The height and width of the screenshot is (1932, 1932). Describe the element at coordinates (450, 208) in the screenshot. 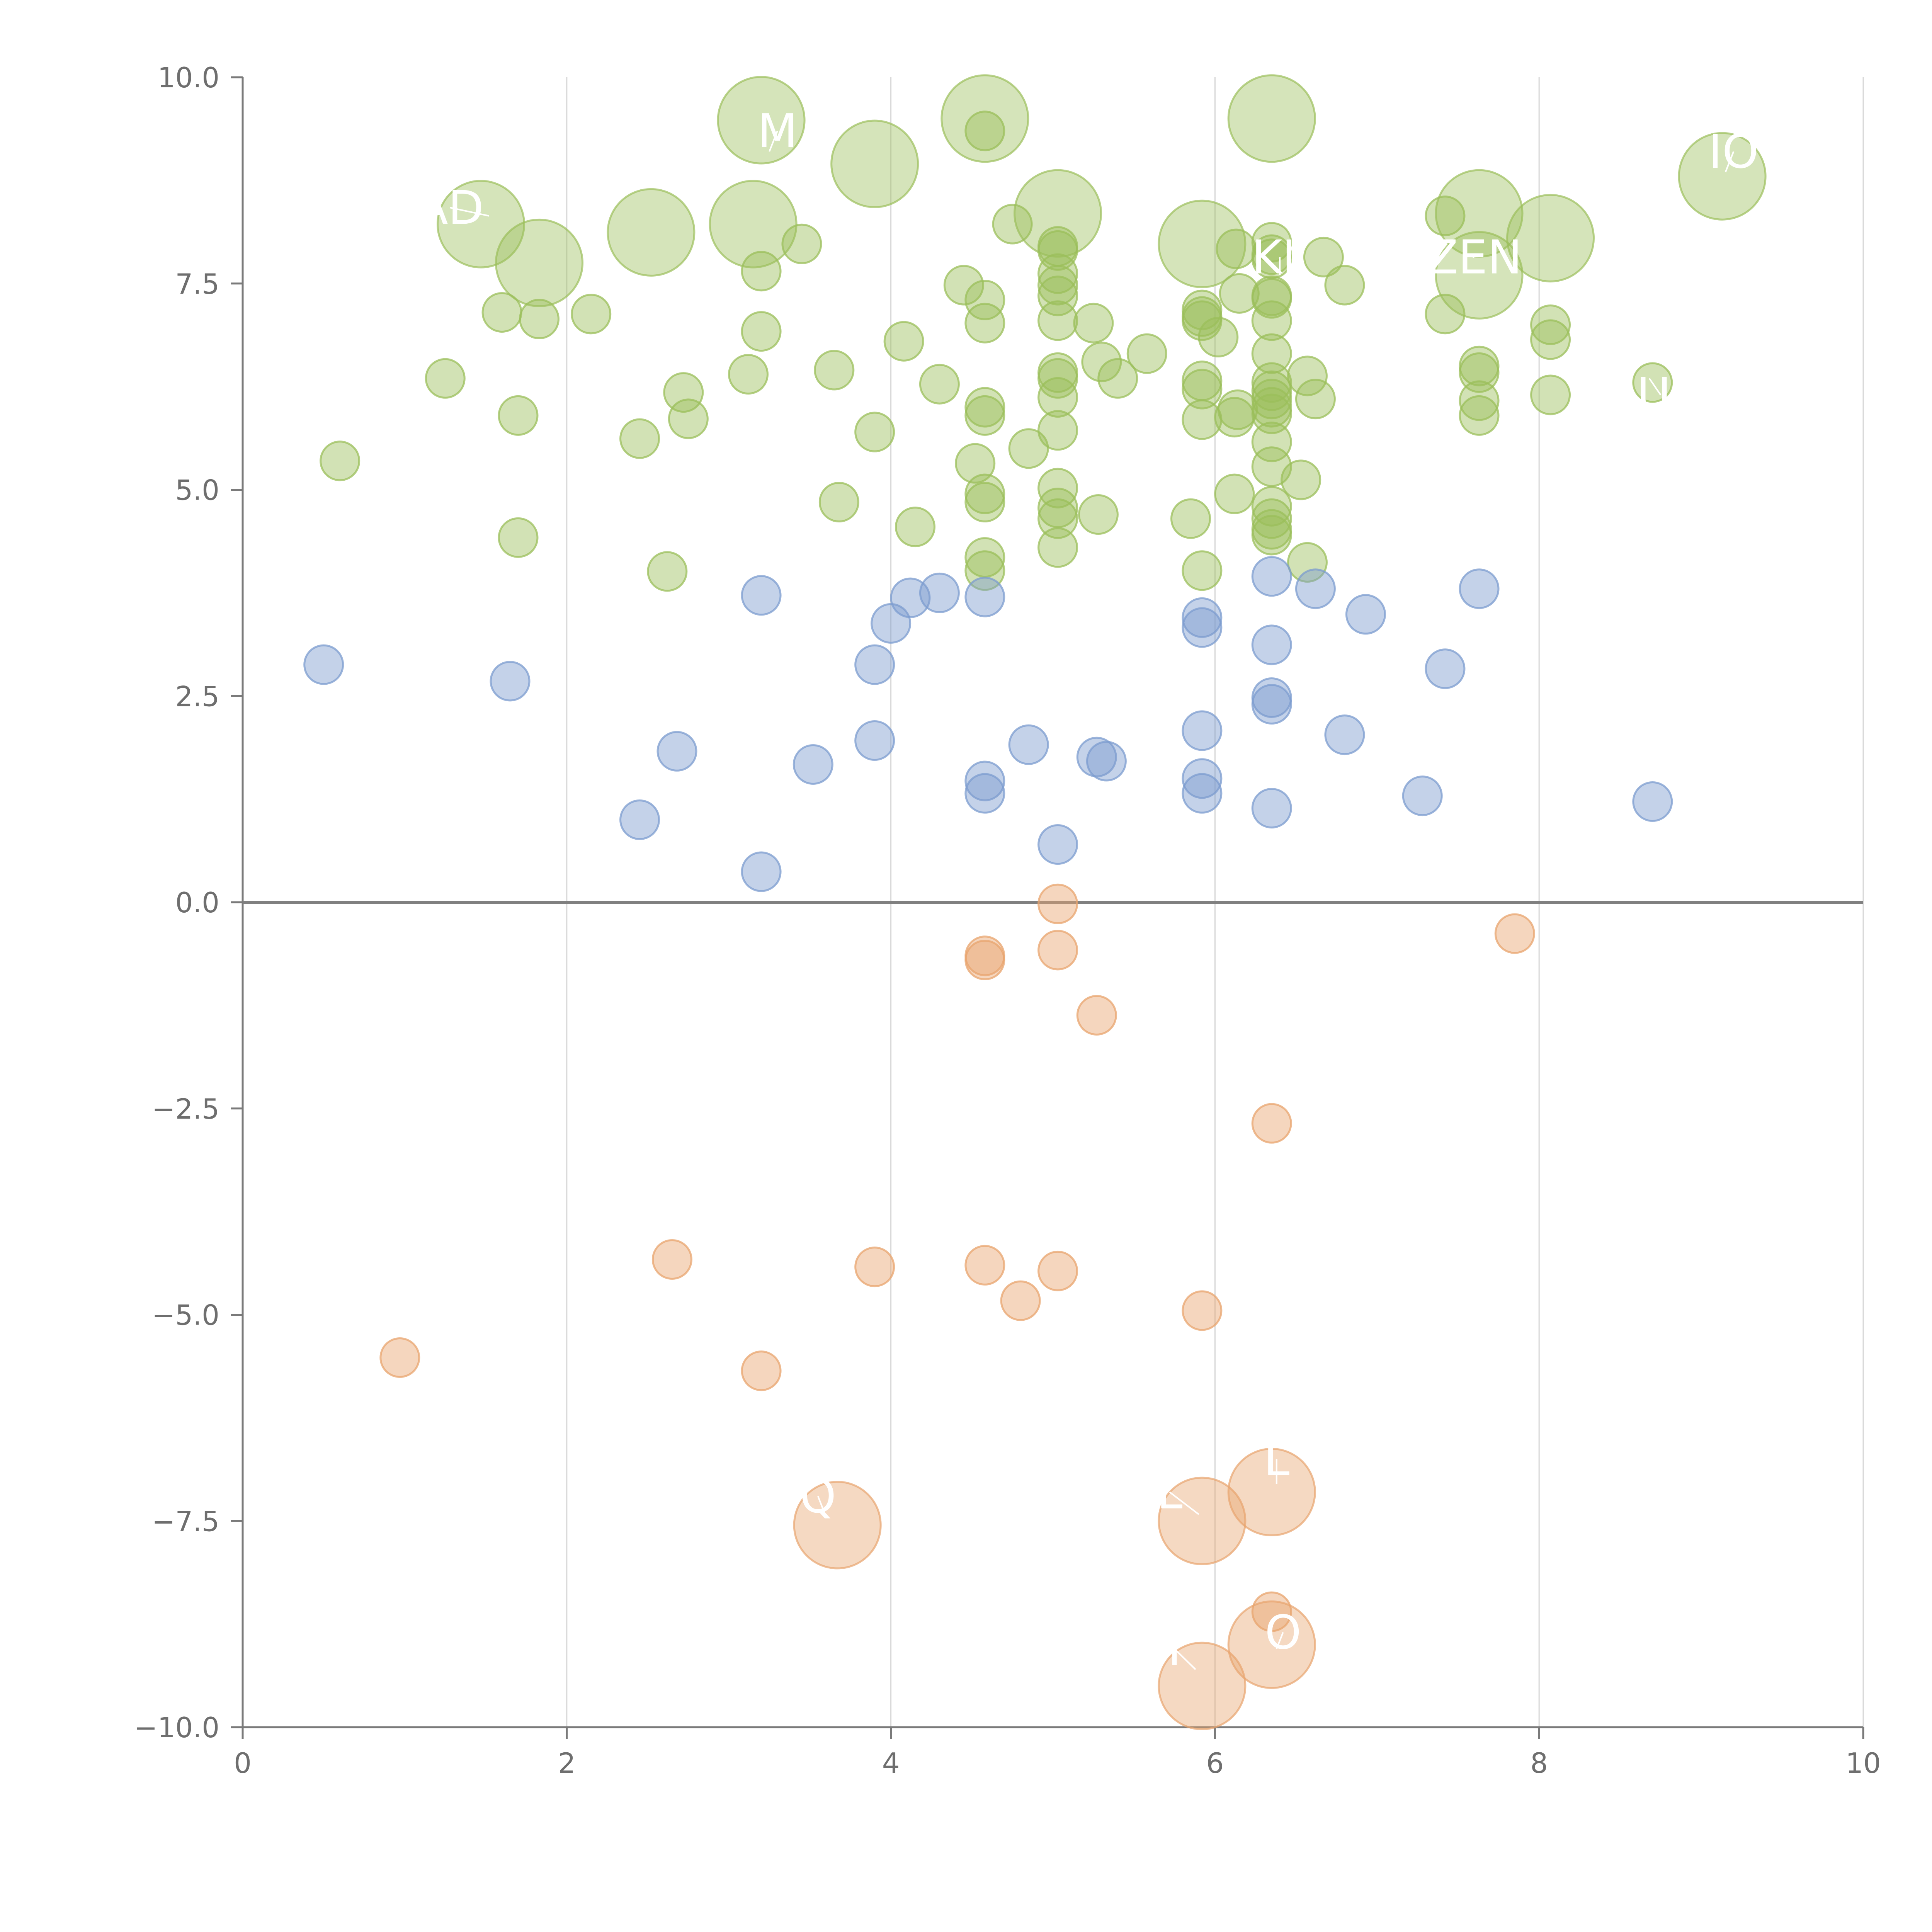

I see `annotation-label: AD` at that location.